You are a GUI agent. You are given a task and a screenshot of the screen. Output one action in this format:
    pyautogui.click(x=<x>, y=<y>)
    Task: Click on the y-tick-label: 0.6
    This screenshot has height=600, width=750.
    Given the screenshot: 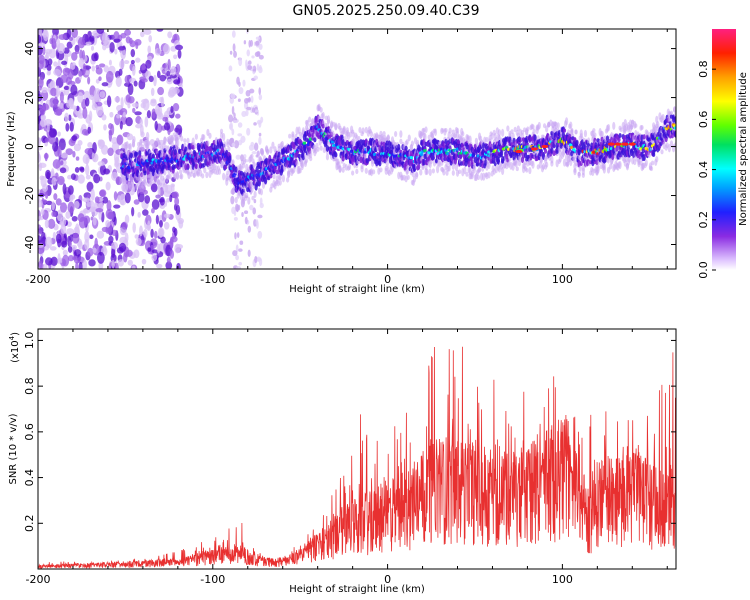 What is the action you would take?
    pyautogui.click(x=29, y=432)
    